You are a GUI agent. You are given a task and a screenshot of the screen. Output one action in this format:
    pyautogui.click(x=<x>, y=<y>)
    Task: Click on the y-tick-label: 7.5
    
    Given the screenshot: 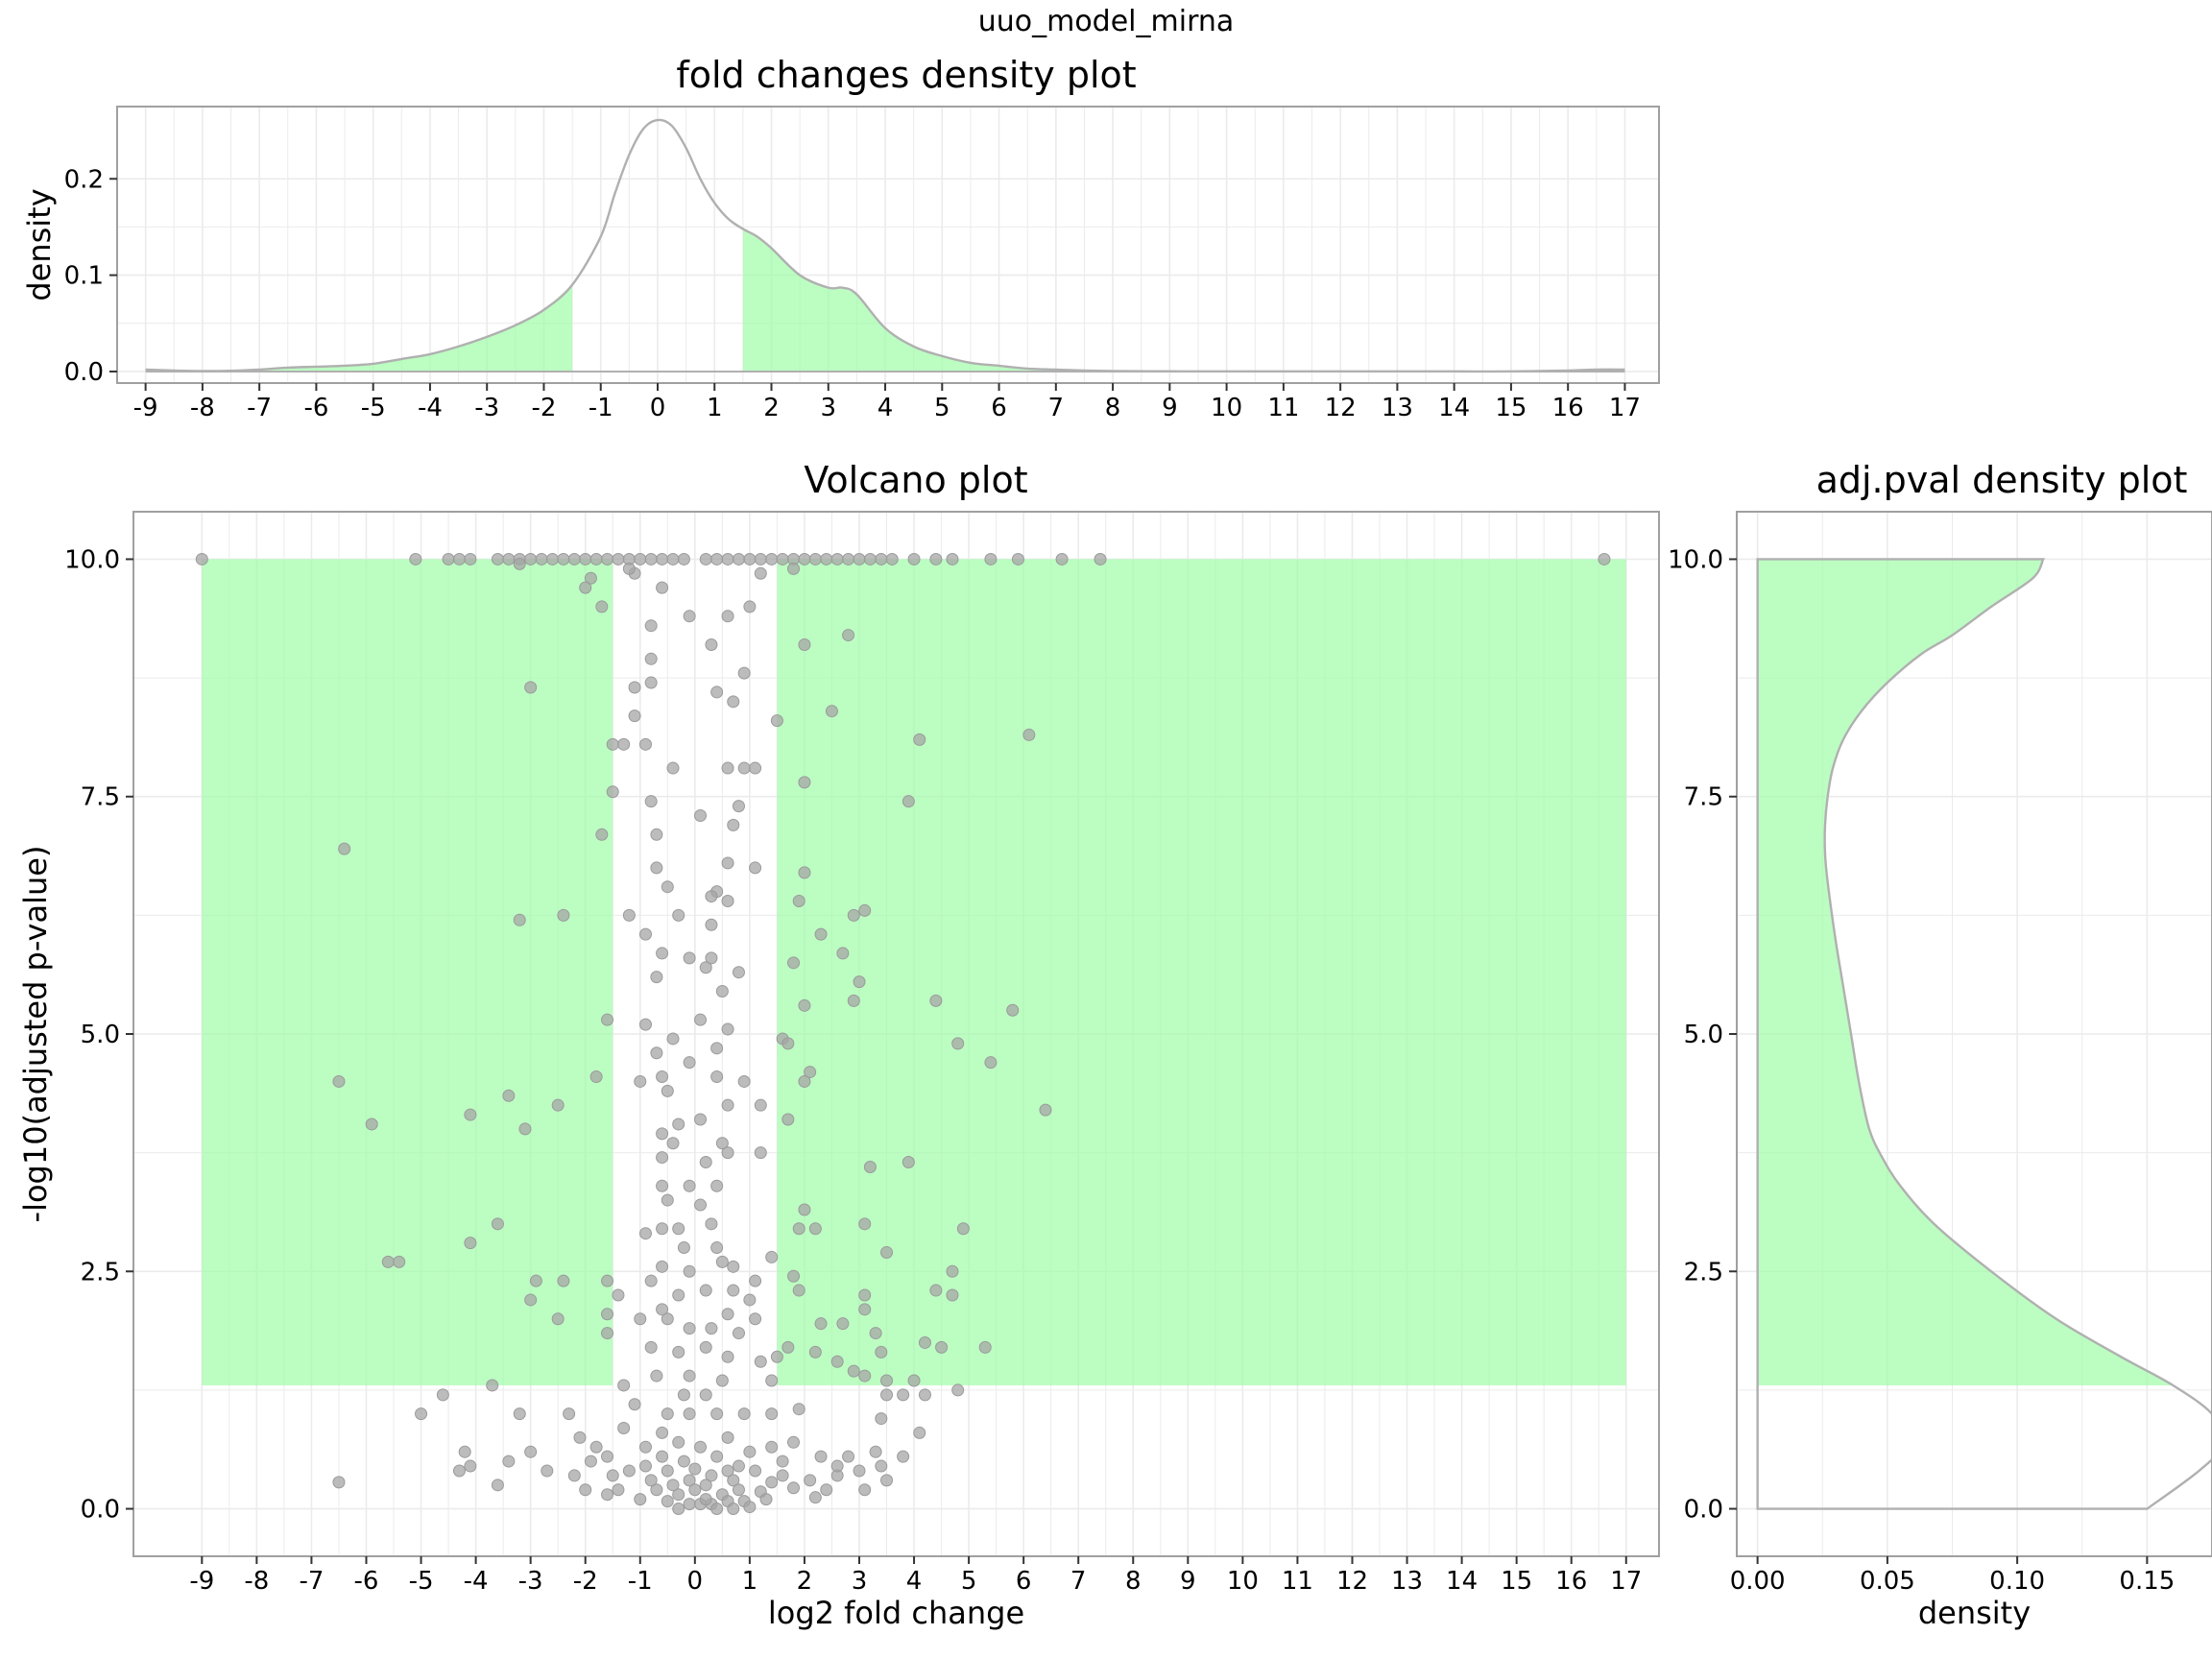 What is the action you would take?
    pyautogui.click(x=1703, y=797)
    